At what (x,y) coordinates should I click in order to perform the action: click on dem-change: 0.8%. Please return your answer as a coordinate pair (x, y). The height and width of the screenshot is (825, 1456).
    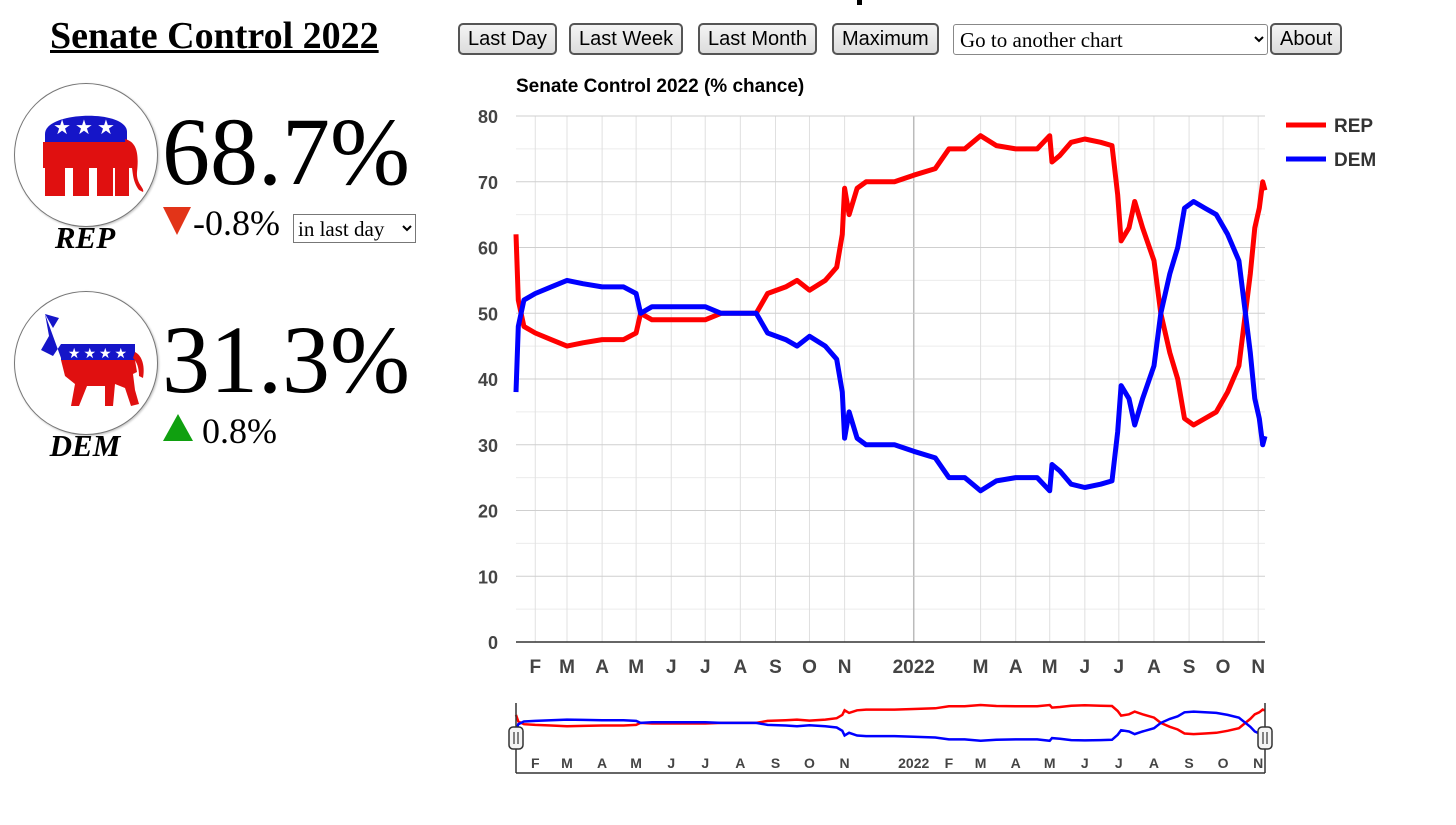
    Looking at the image, I should click on (239, 431).